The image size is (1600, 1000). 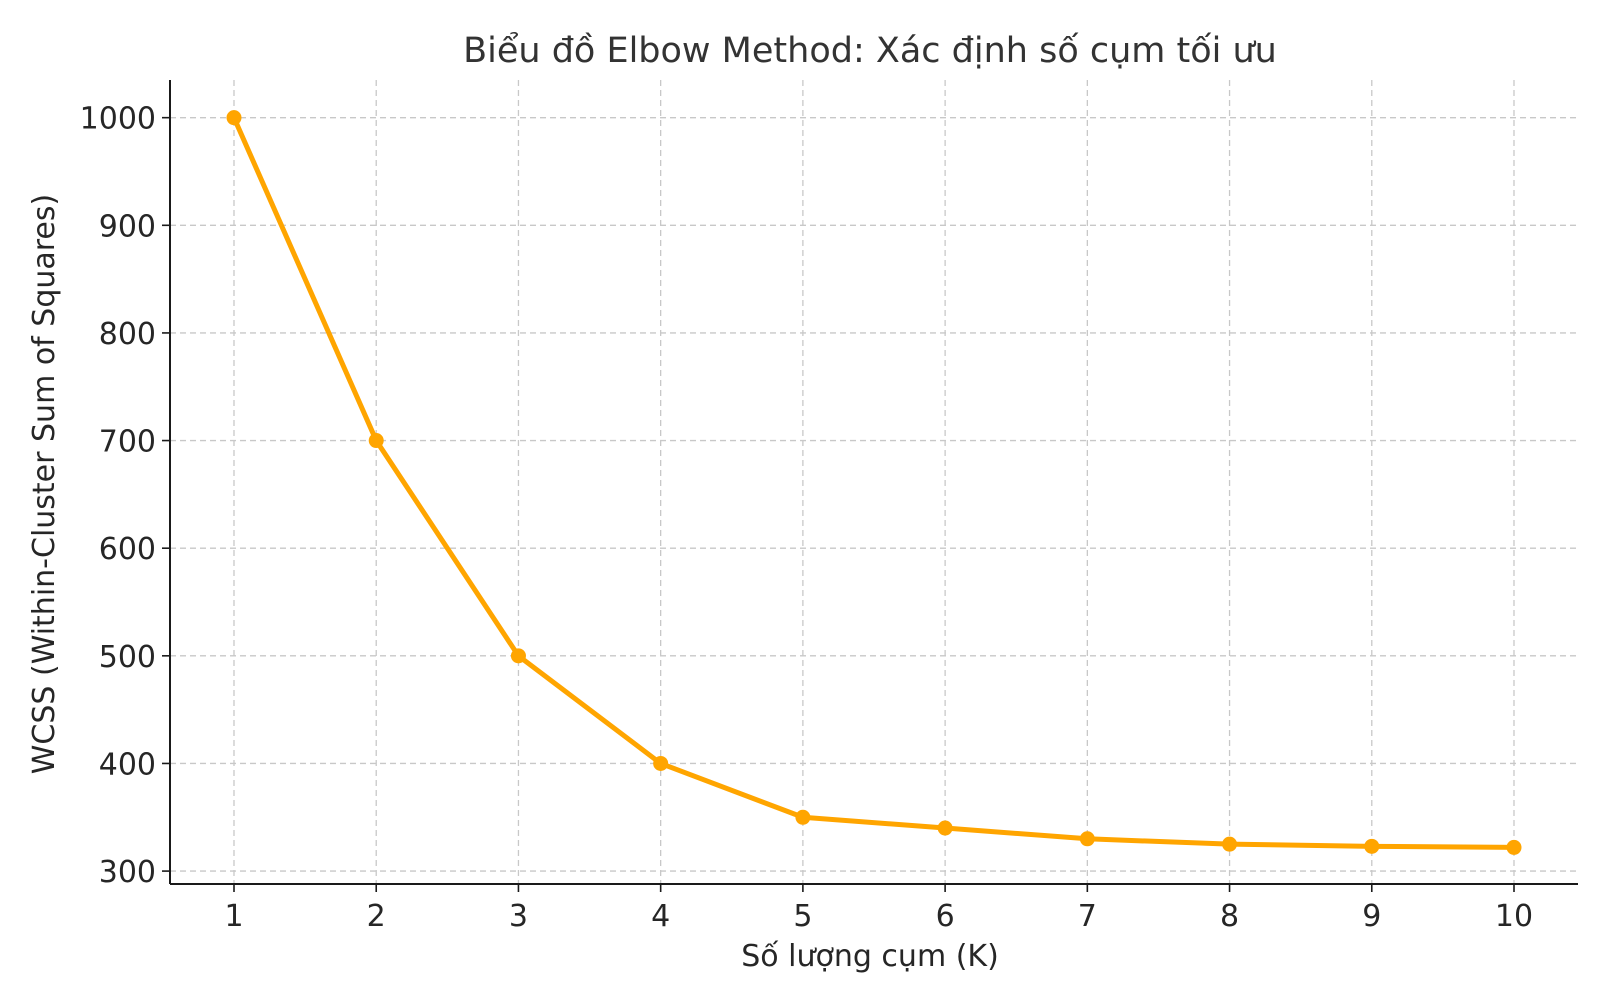 What do you see at coordinates (125, 496) in the screenshot?
I see `y-axis-ticks: 300 400 500 600 700 800 900 1000` at bounding box center [125, 496].